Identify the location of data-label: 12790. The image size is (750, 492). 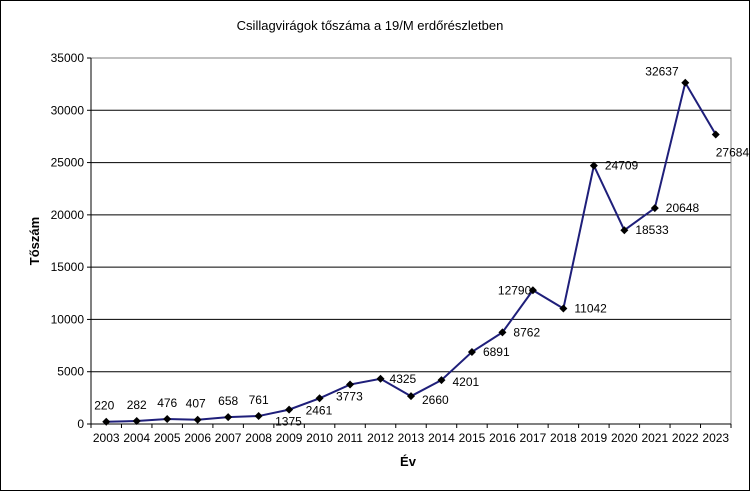
(515, 290).